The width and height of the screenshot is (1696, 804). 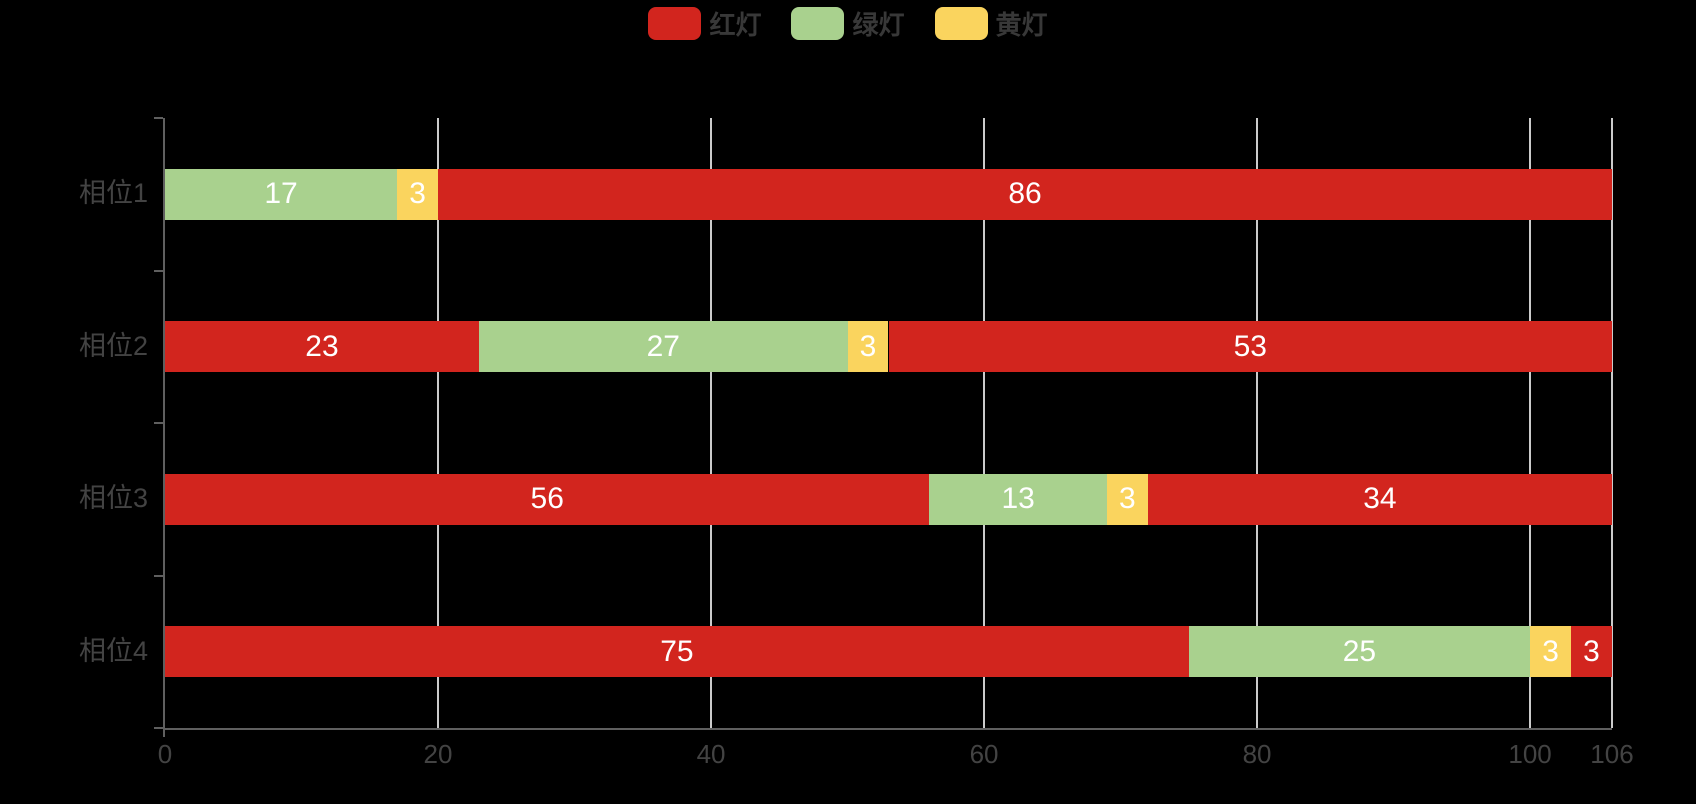 I want to click on bar-segment-绿灯: 13, so click(x=1018, y=499).